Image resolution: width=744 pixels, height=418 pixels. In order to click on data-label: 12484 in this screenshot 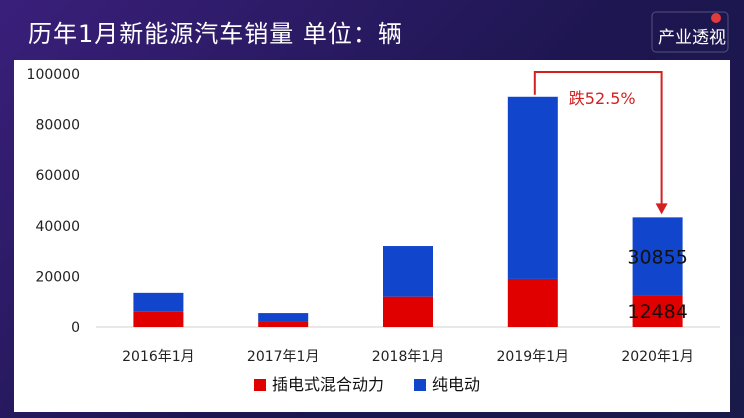, I will do `click(657, 312)`.